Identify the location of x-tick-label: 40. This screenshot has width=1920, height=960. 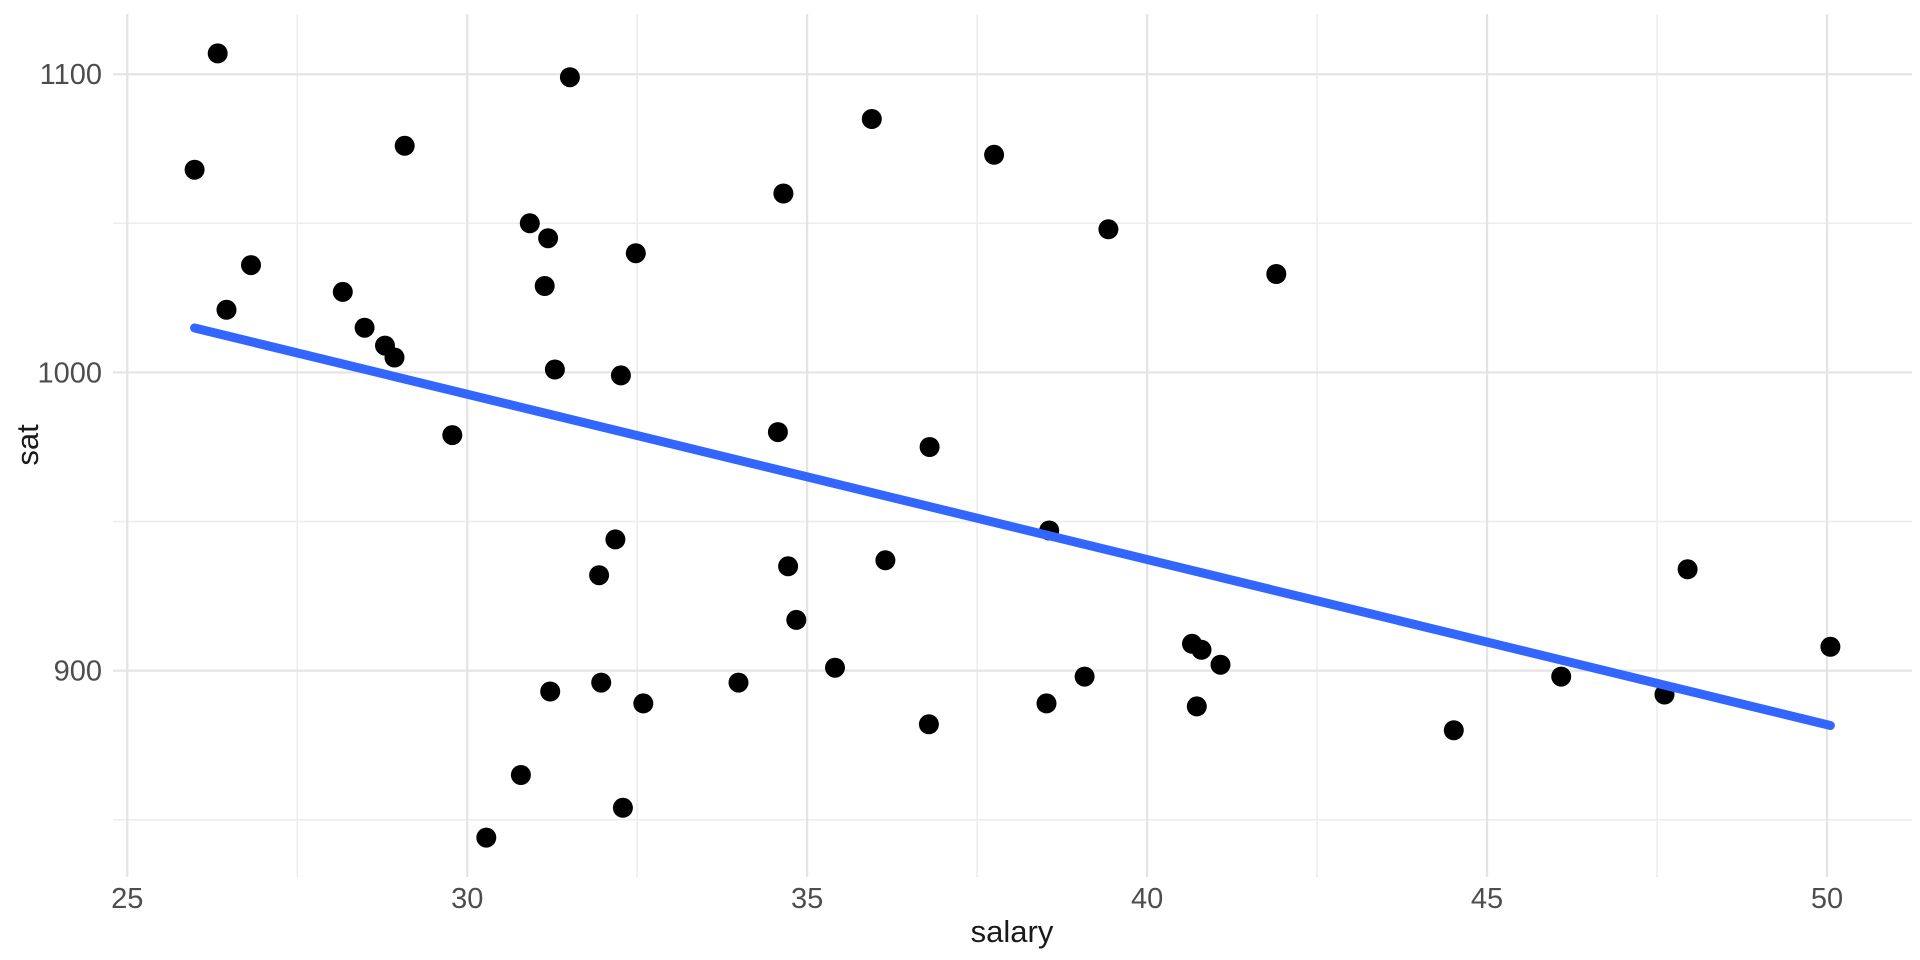
(1147, 899).